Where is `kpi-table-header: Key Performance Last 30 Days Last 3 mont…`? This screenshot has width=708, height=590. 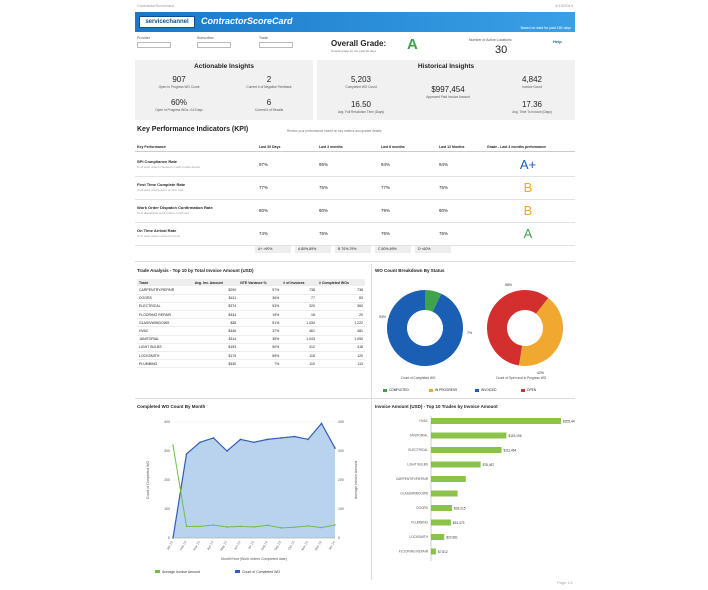 kpi-table-header: Key Performance Last 30 Days Last 3 mont… is located at coordinates (355, 147).